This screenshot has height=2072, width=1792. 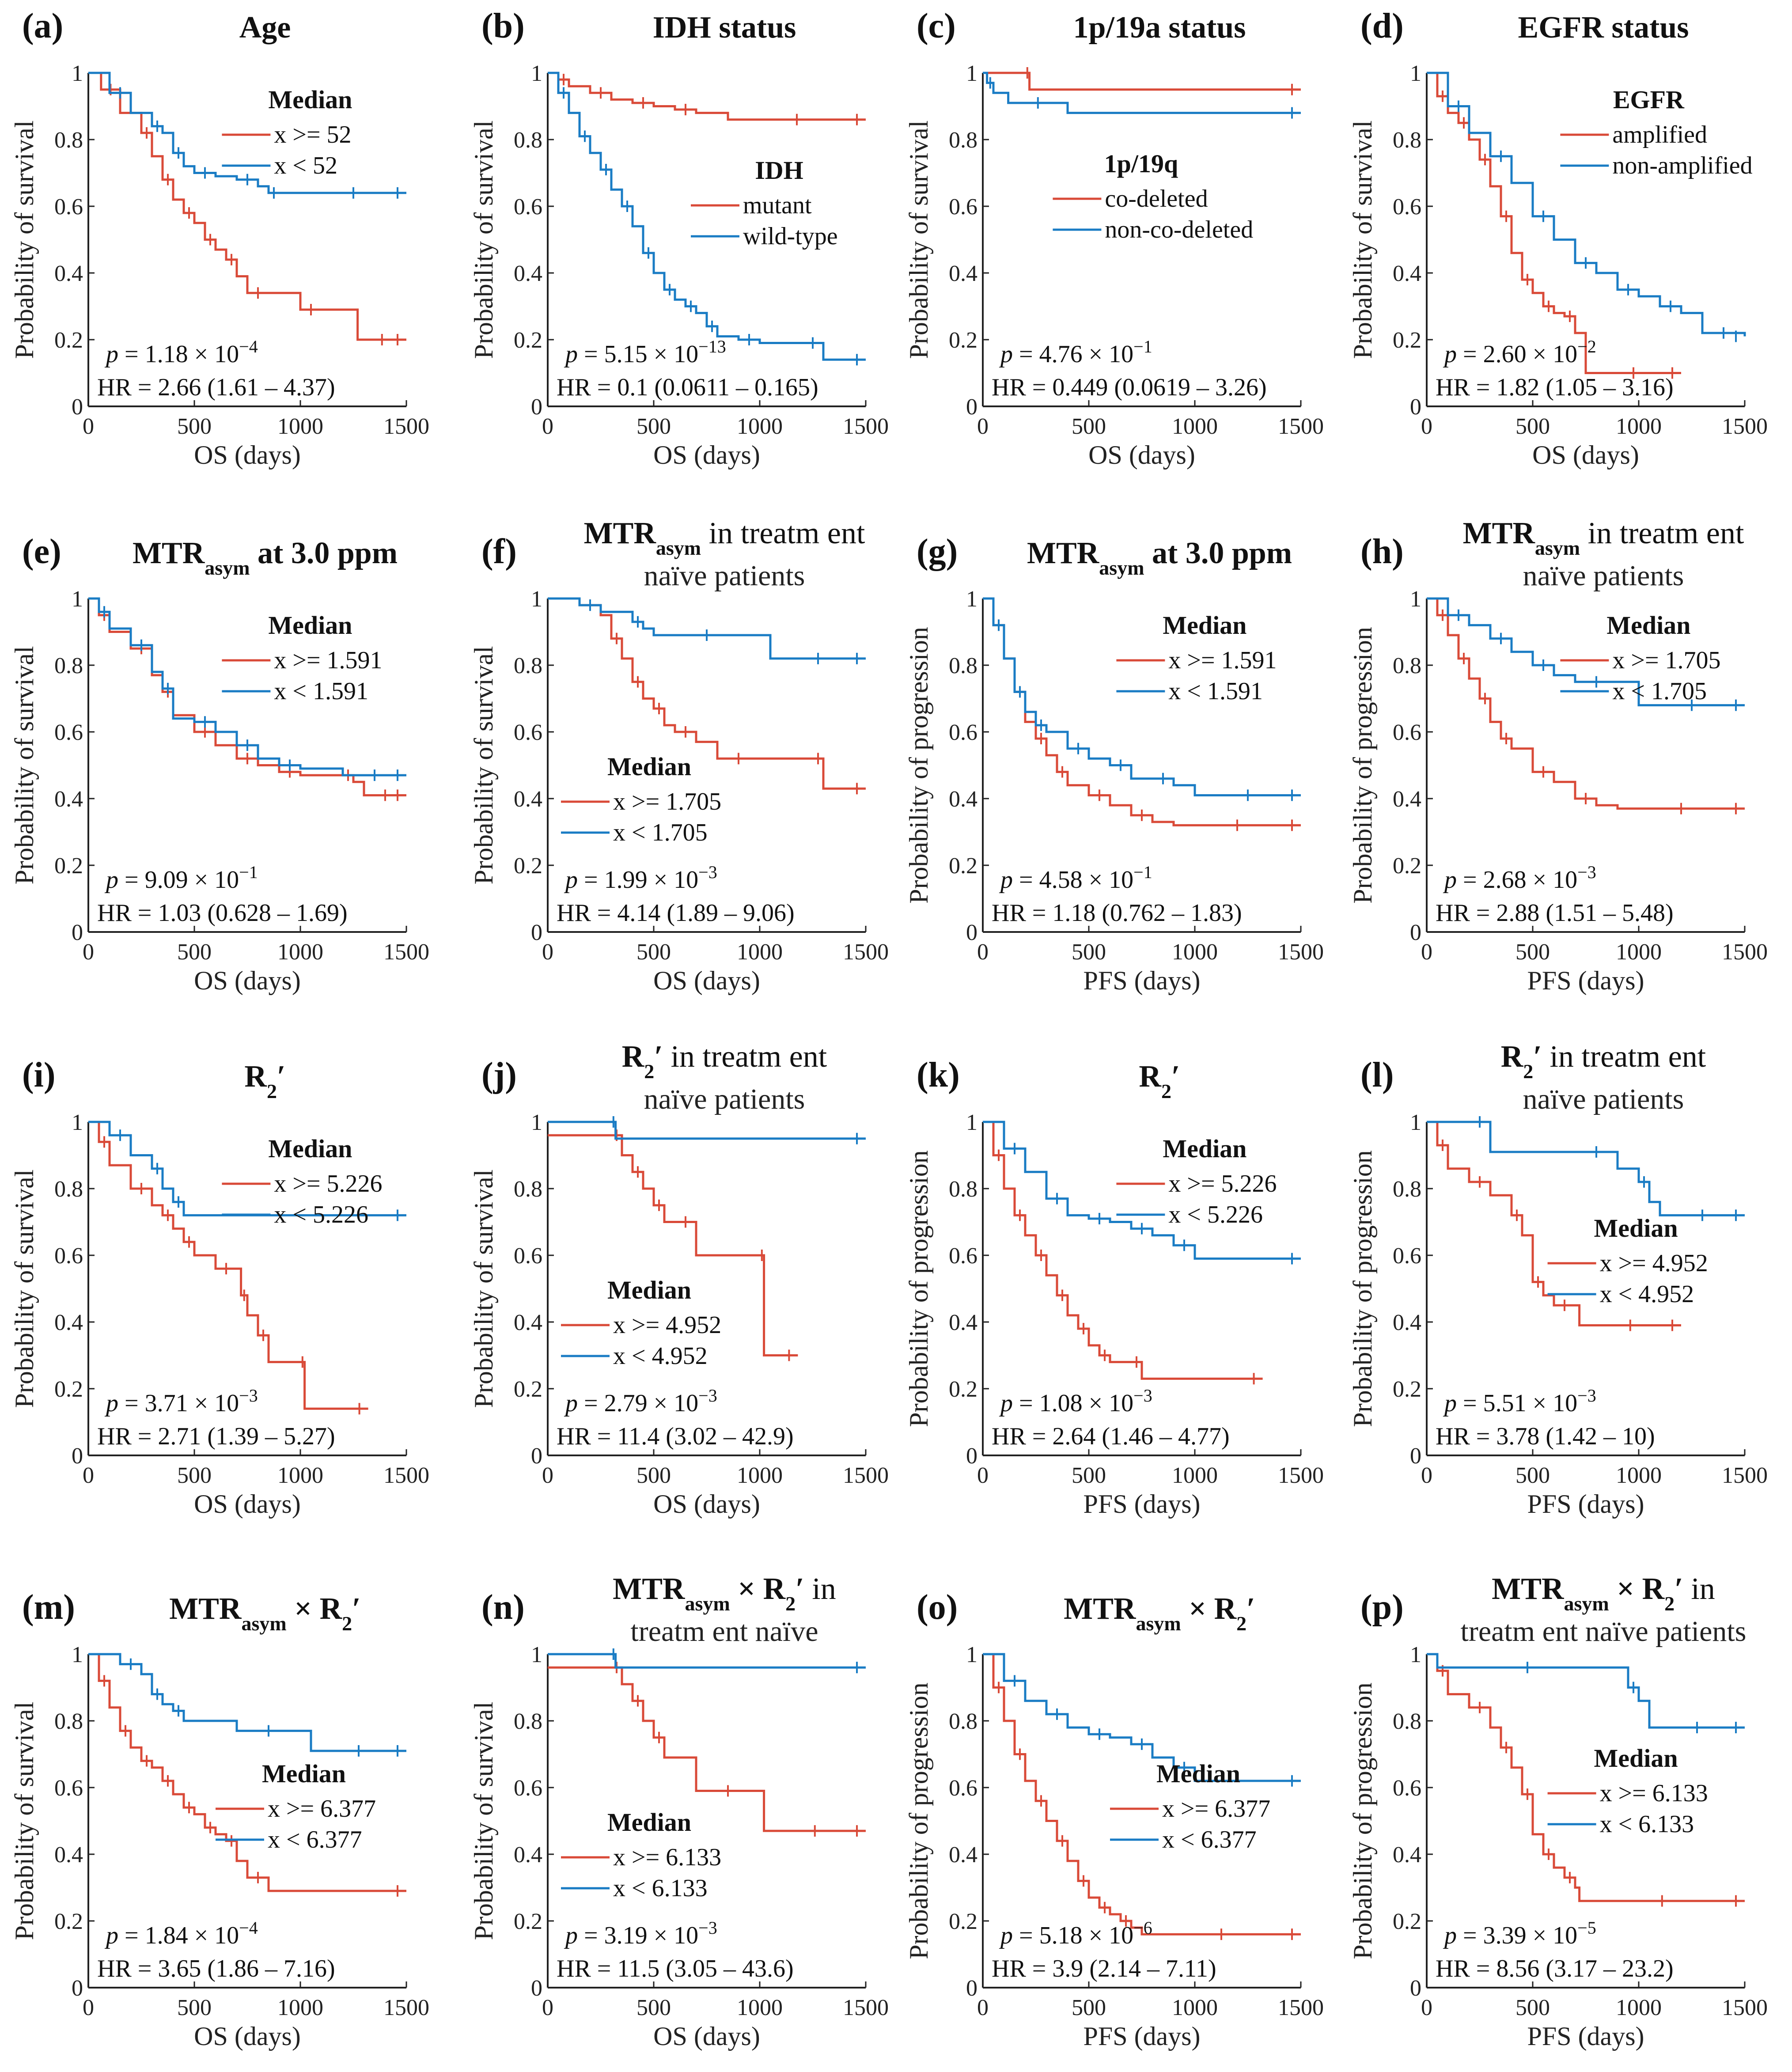 I want to click on p-value: p = 1.99 × 10−3, so click(x=640, y=878).